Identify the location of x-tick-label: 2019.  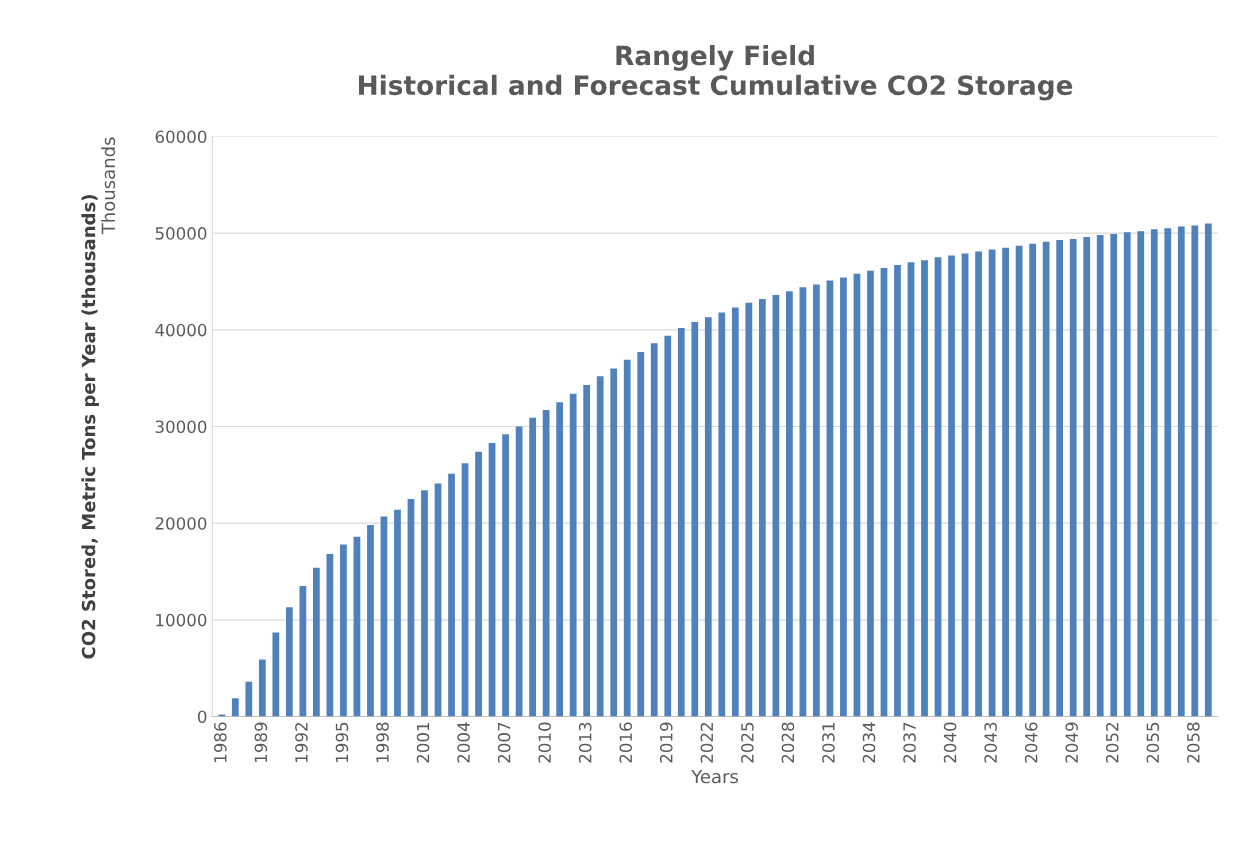
(666, 742).